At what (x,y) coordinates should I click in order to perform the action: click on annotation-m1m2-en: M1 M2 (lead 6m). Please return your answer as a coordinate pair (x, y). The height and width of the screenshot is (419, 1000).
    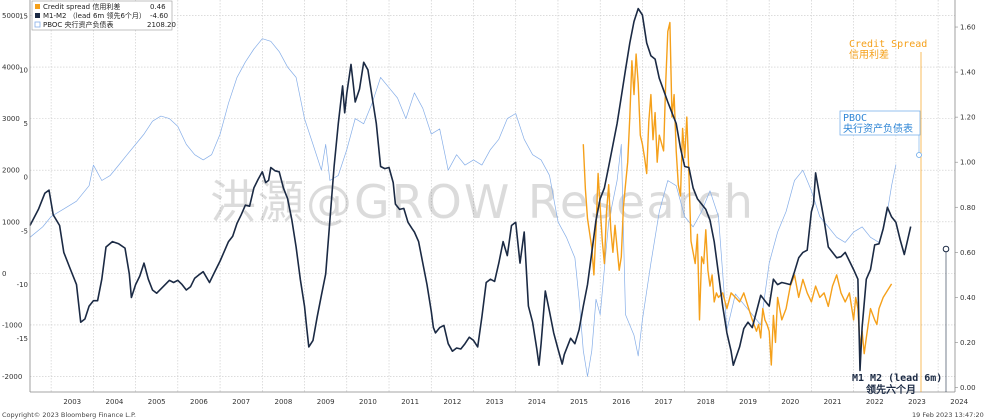
    Looking at the image, I should click on (897, 378).